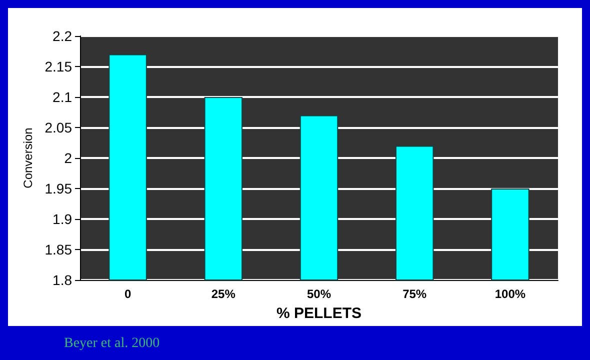 The height and width of the screenshot is (360, 590). I want to click on y-tick-label: 1.85, so click(58, 250).